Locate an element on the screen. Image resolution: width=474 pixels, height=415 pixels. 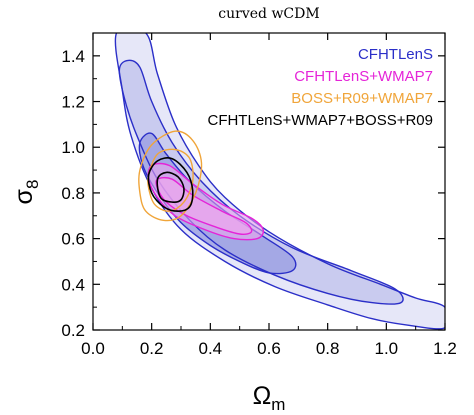
x-axis-label: Ωm is located at coordinates (269, 398).